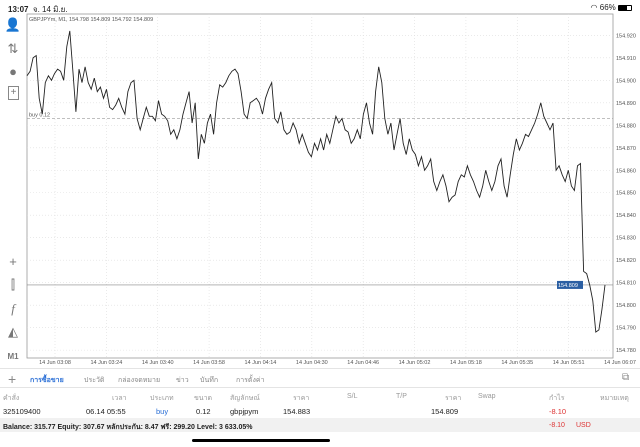  Describe the element at coordinates (626, 194) in the screenshot. I see `price-tick-label: 154.850` at that location.